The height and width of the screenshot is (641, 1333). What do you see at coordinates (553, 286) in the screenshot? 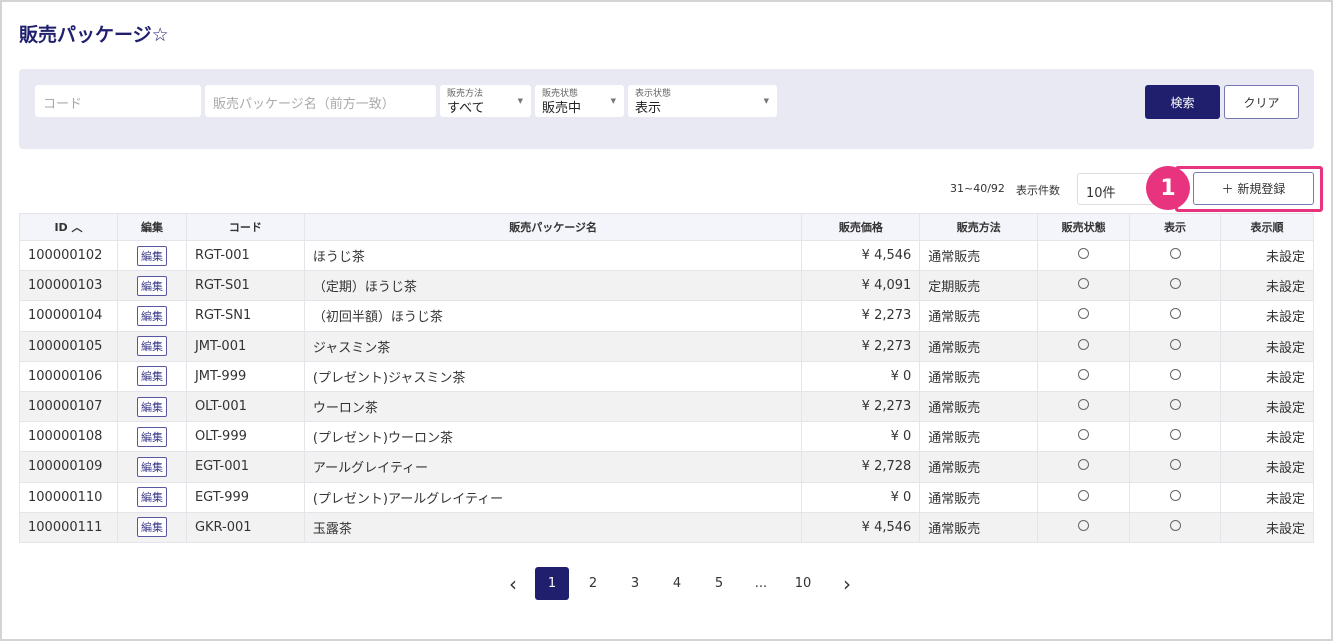
I see `name-cell: （定期）ほうじ茶` at bounding box center [553, 286].